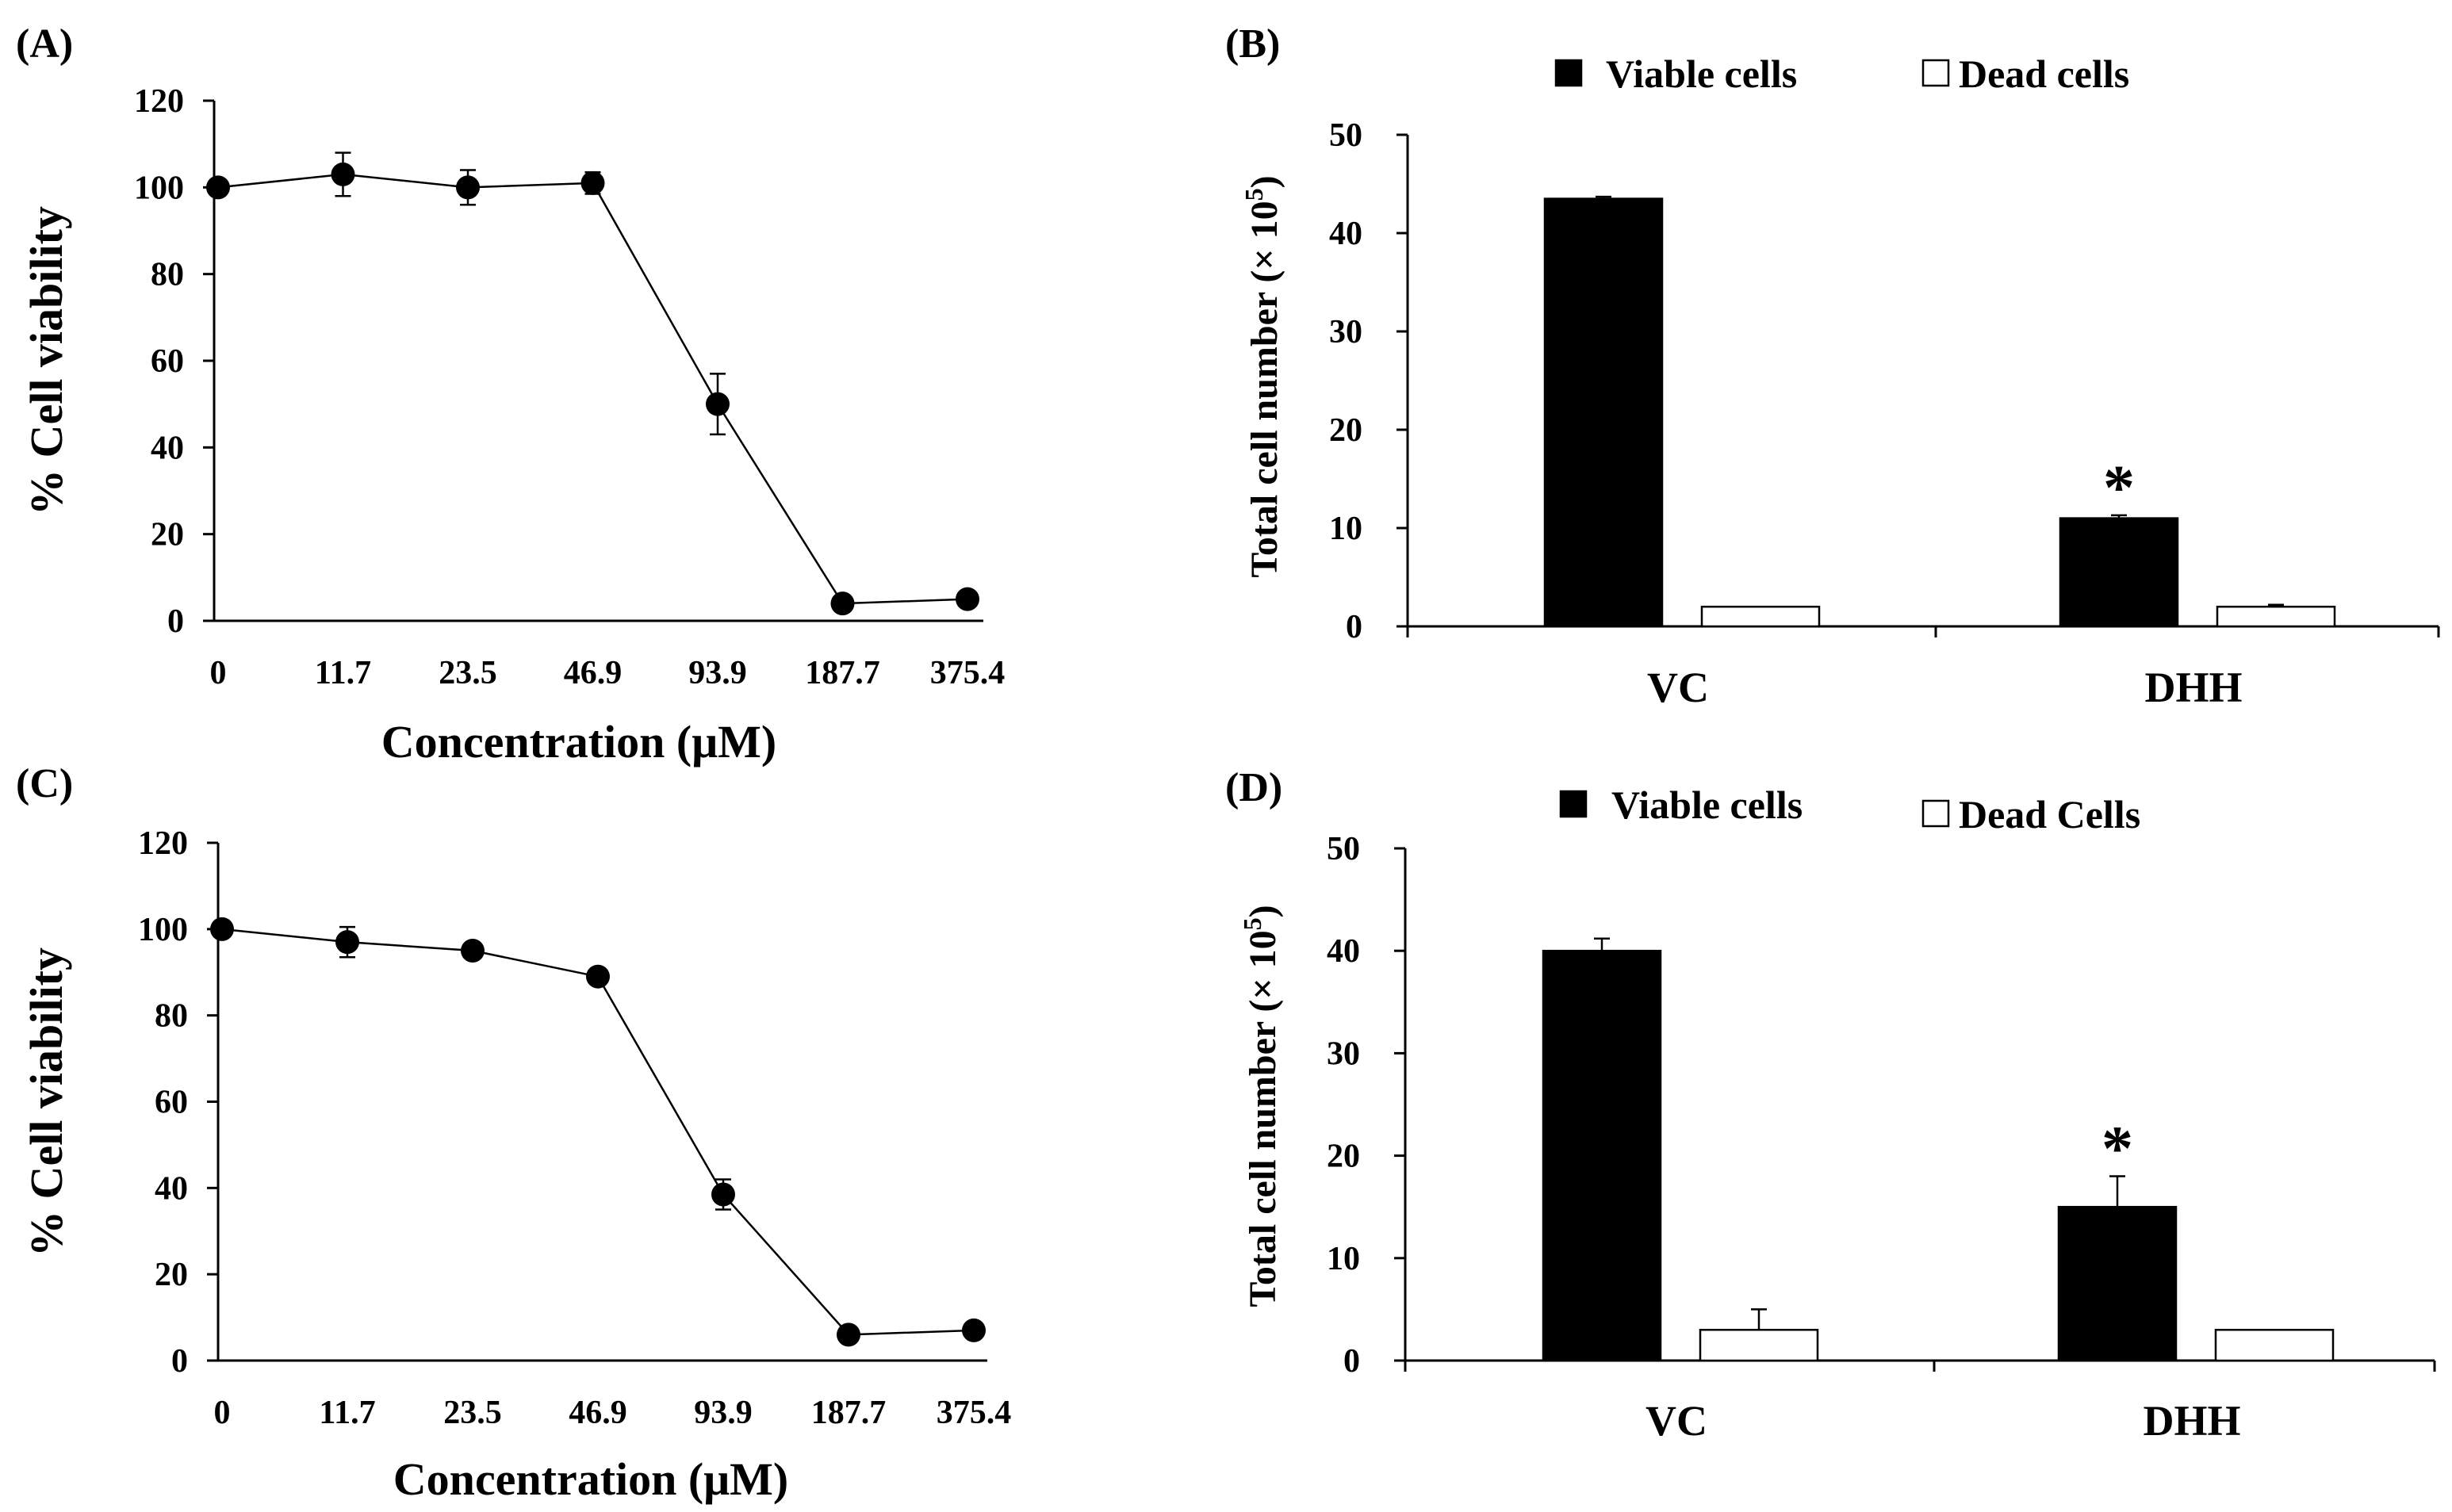  I want to click on panel-a-y-tick-label: 100, so click(159, 188).